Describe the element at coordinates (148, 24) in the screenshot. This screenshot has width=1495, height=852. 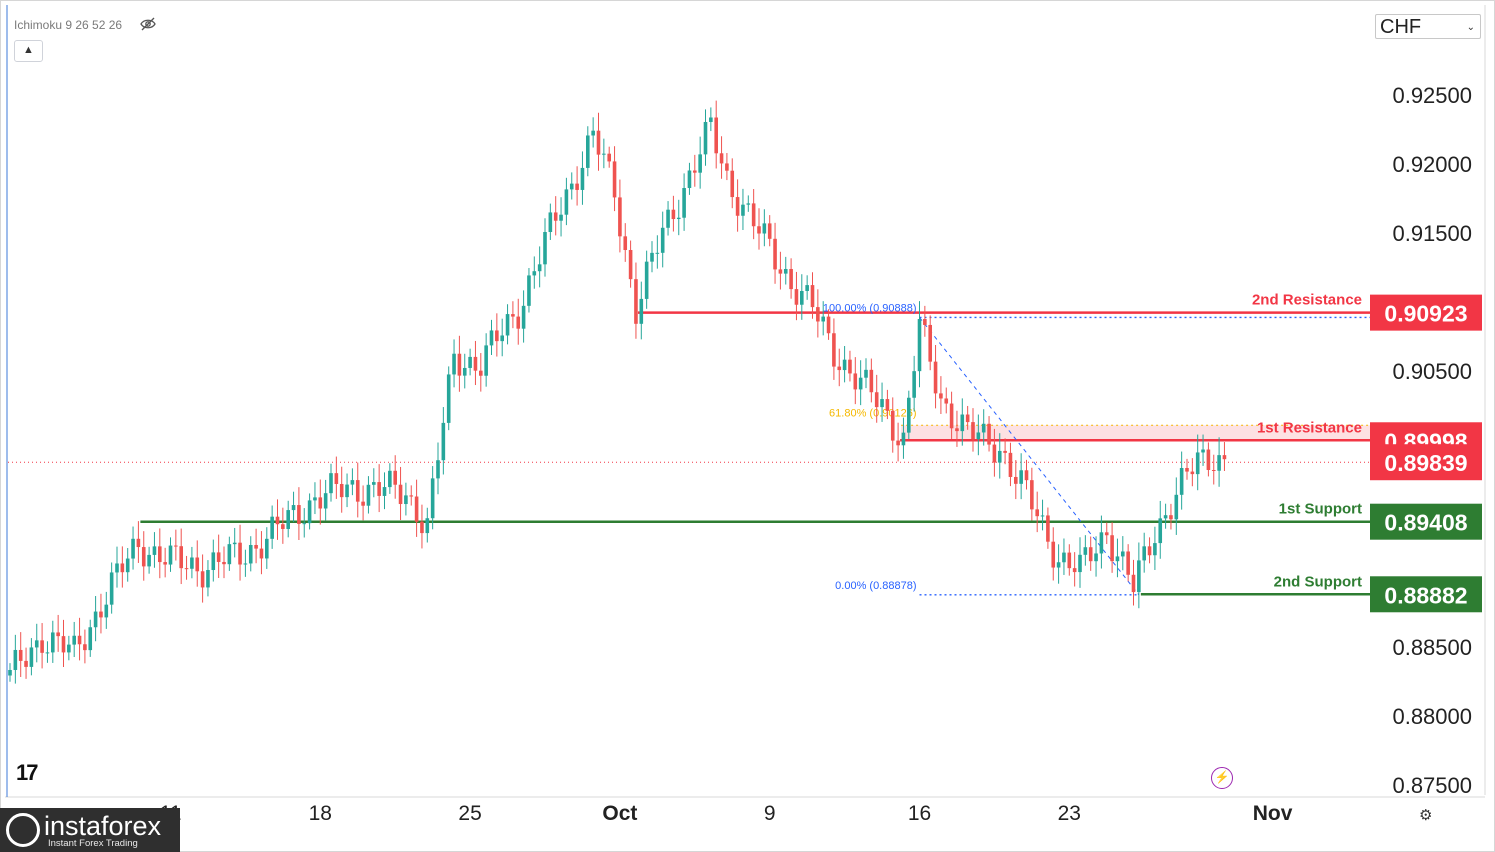
I see `eye-hidden-icon` at that location.